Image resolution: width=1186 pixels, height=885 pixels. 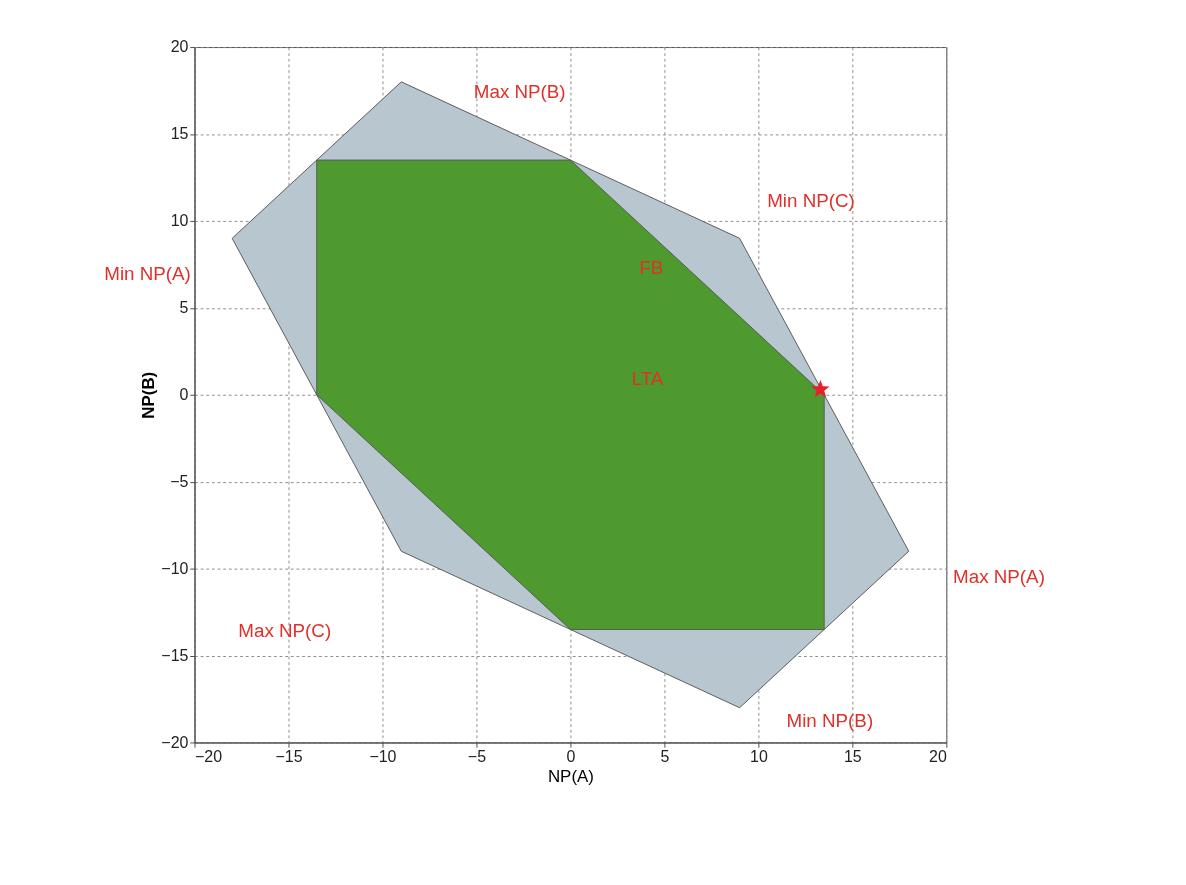 What do you see at coordinates (175, 655) in the screenshot?
I see `y-tick-label: −15` at bounding box center [175, 655].